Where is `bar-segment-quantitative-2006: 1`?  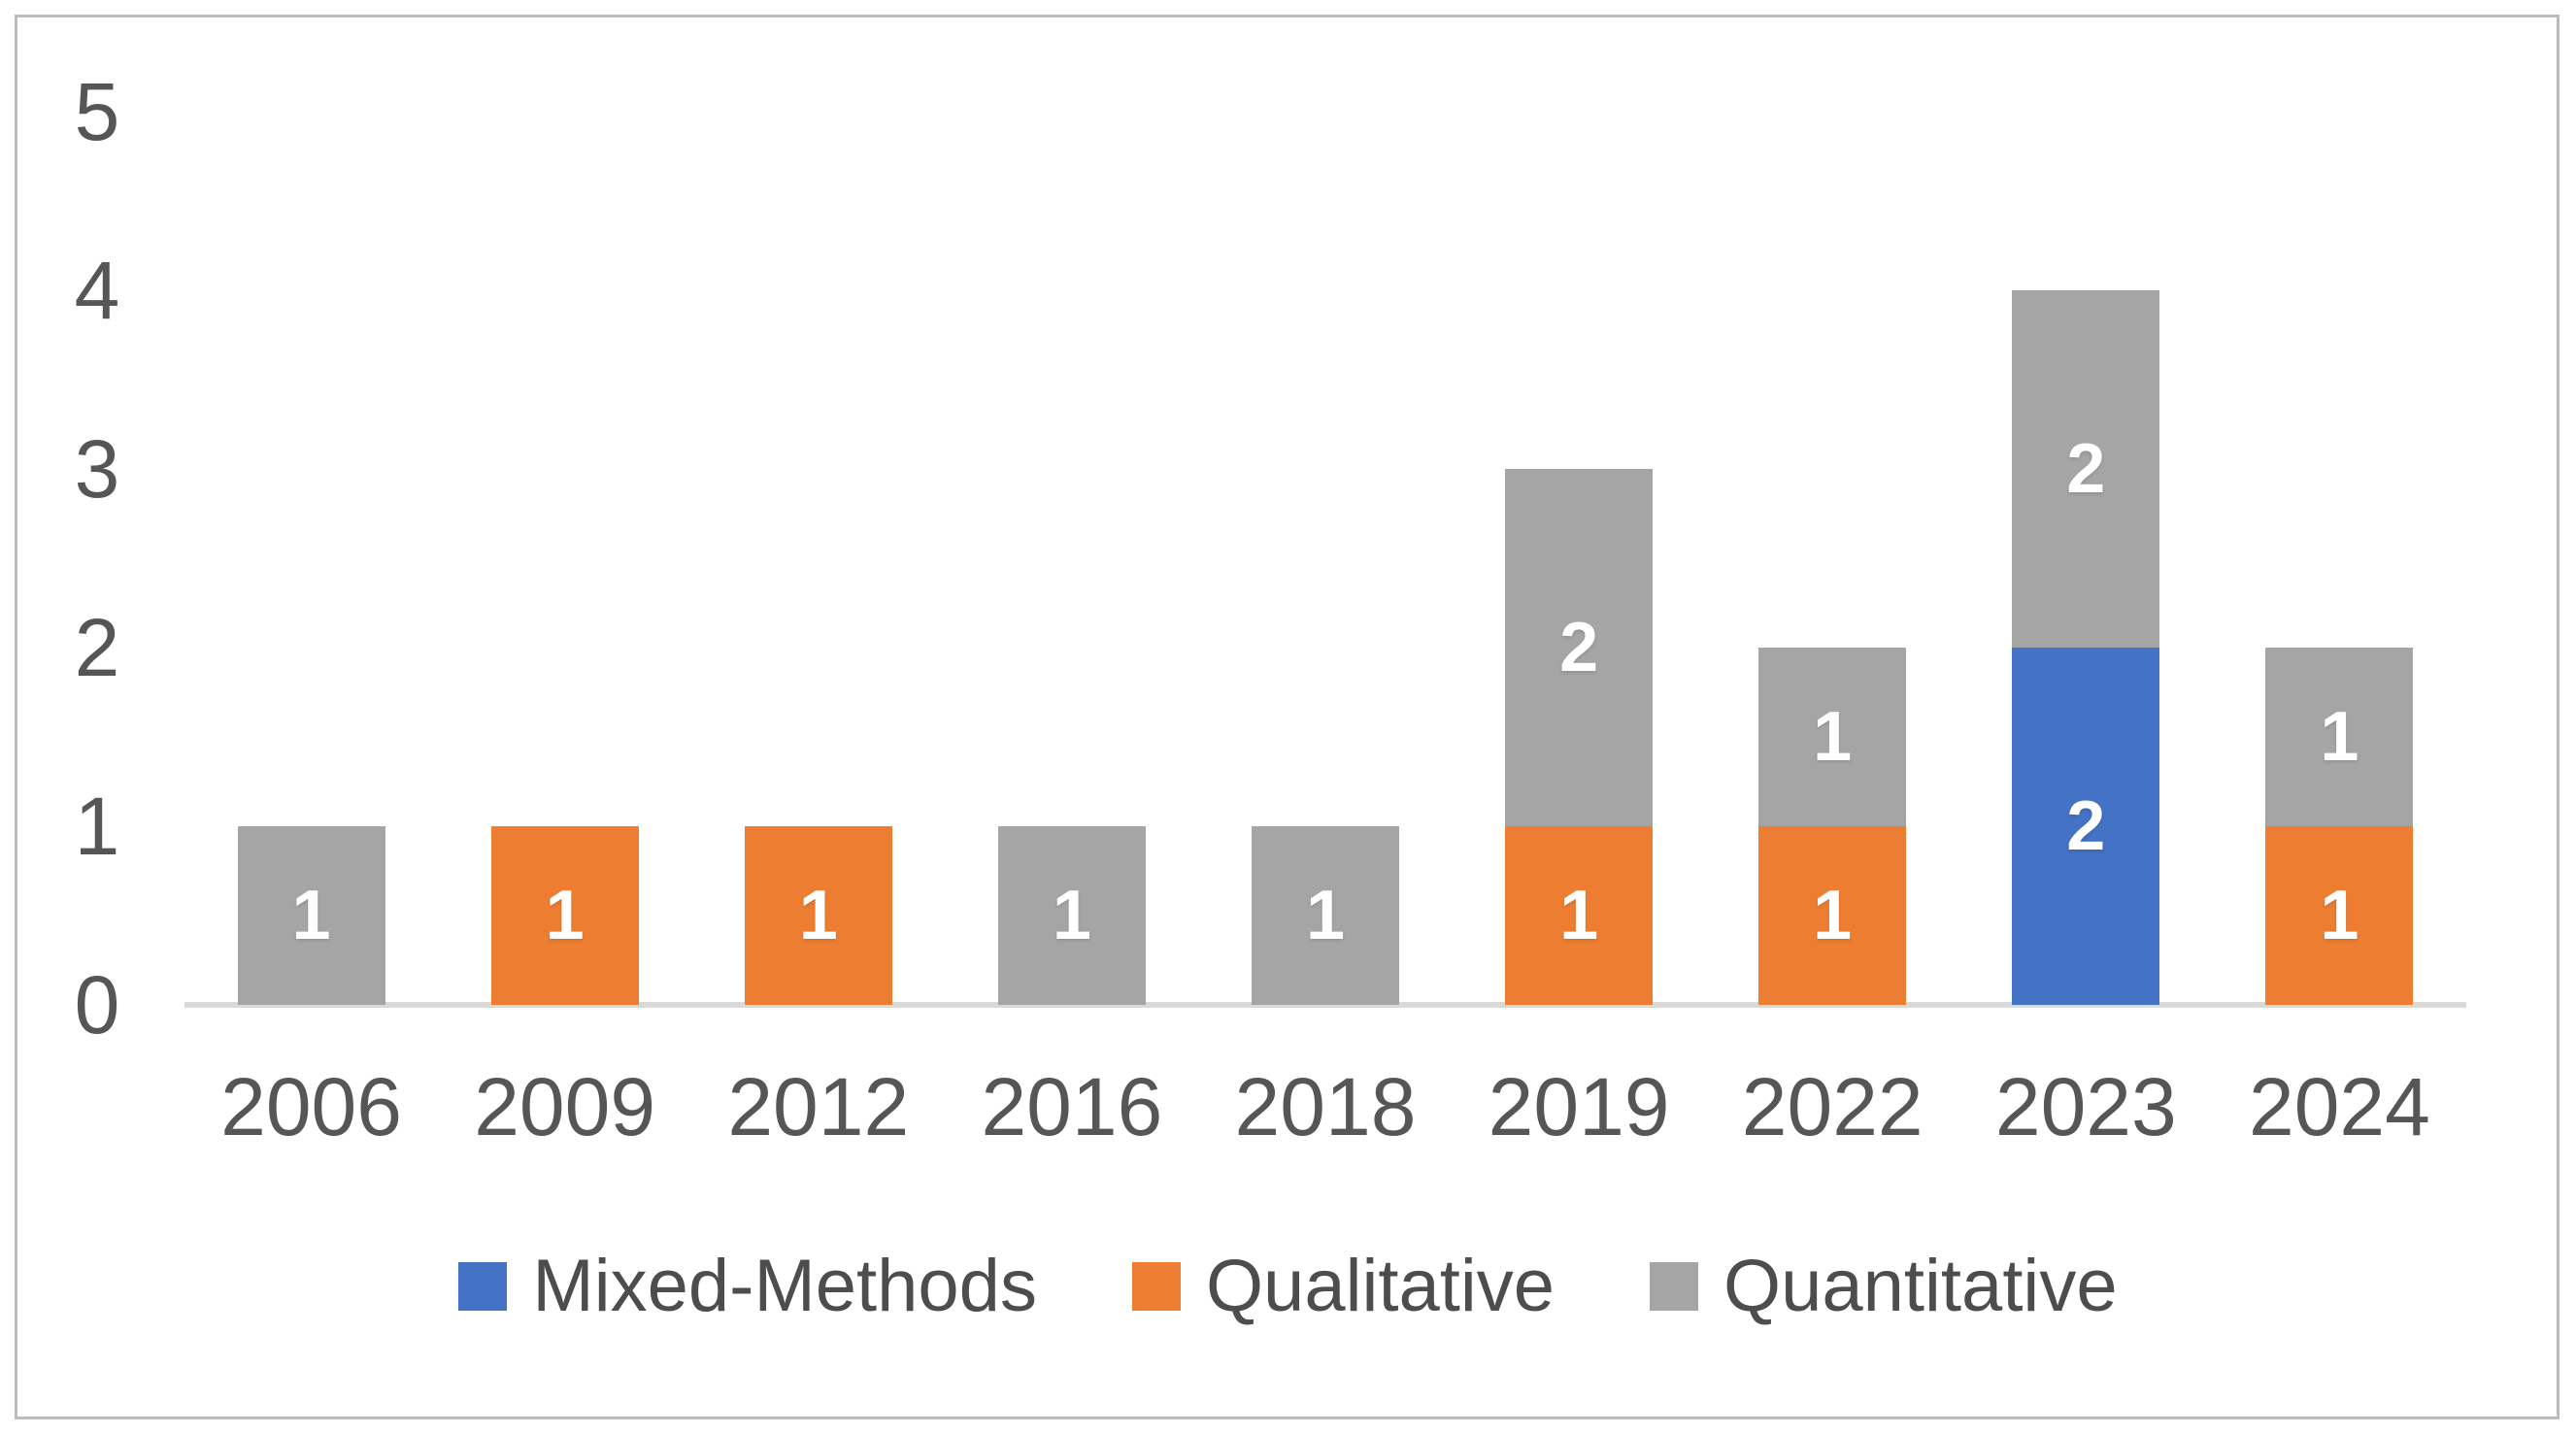 bar-segment-quantitative-2006: 1 is located at coordinates (311, 916).